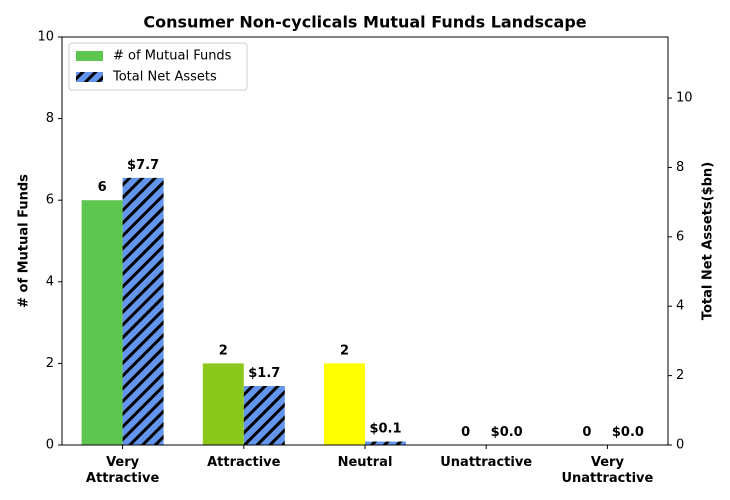 The image size is (730, 500). What do you see at coordinates (244, 462) in the screenshot?
I see `x-tick-label: Attractive` at bounding box center [244, 462].